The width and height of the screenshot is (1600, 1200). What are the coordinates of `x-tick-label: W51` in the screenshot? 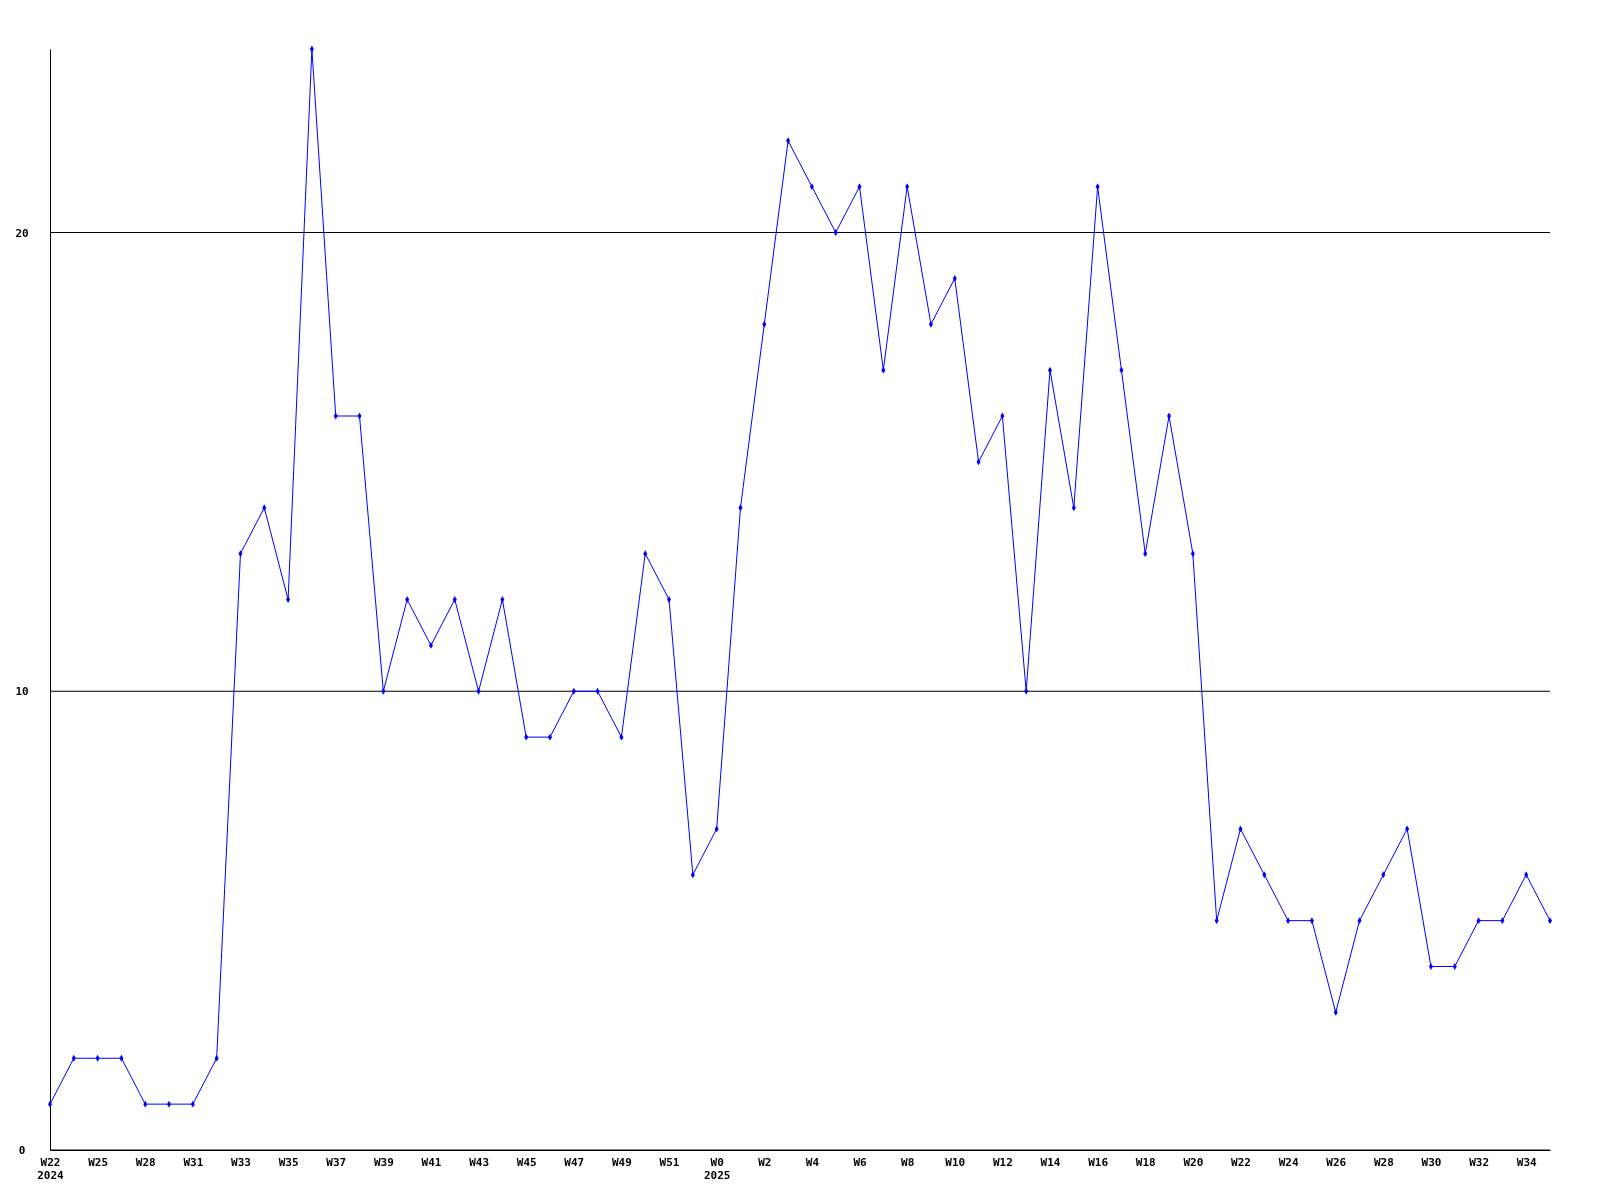 It's located at (669, 1162).